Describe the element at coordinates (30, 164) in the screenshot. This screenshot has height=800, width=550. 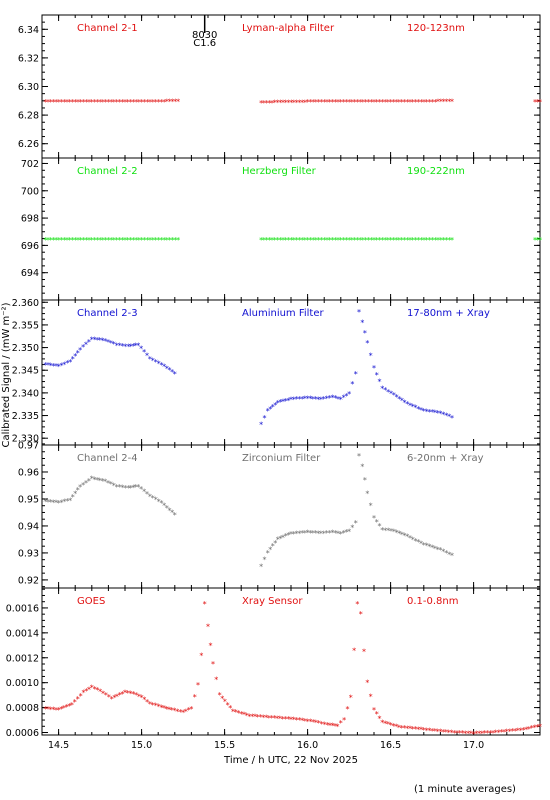
I see `y-tick-label: 702` at that location.